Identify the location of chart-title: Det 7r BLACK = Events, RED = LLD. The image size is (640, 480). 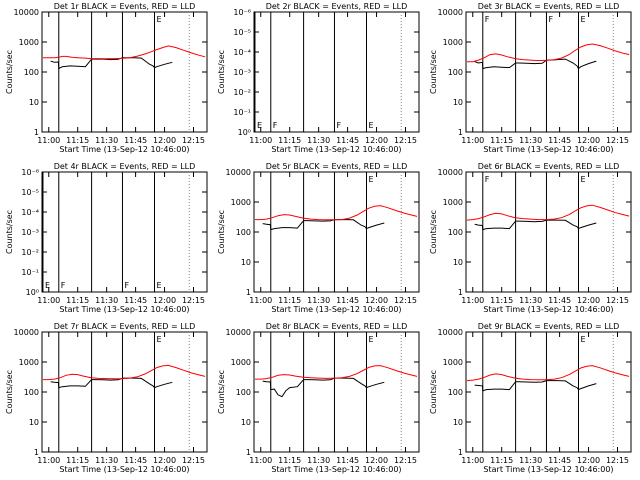
(125, 326).